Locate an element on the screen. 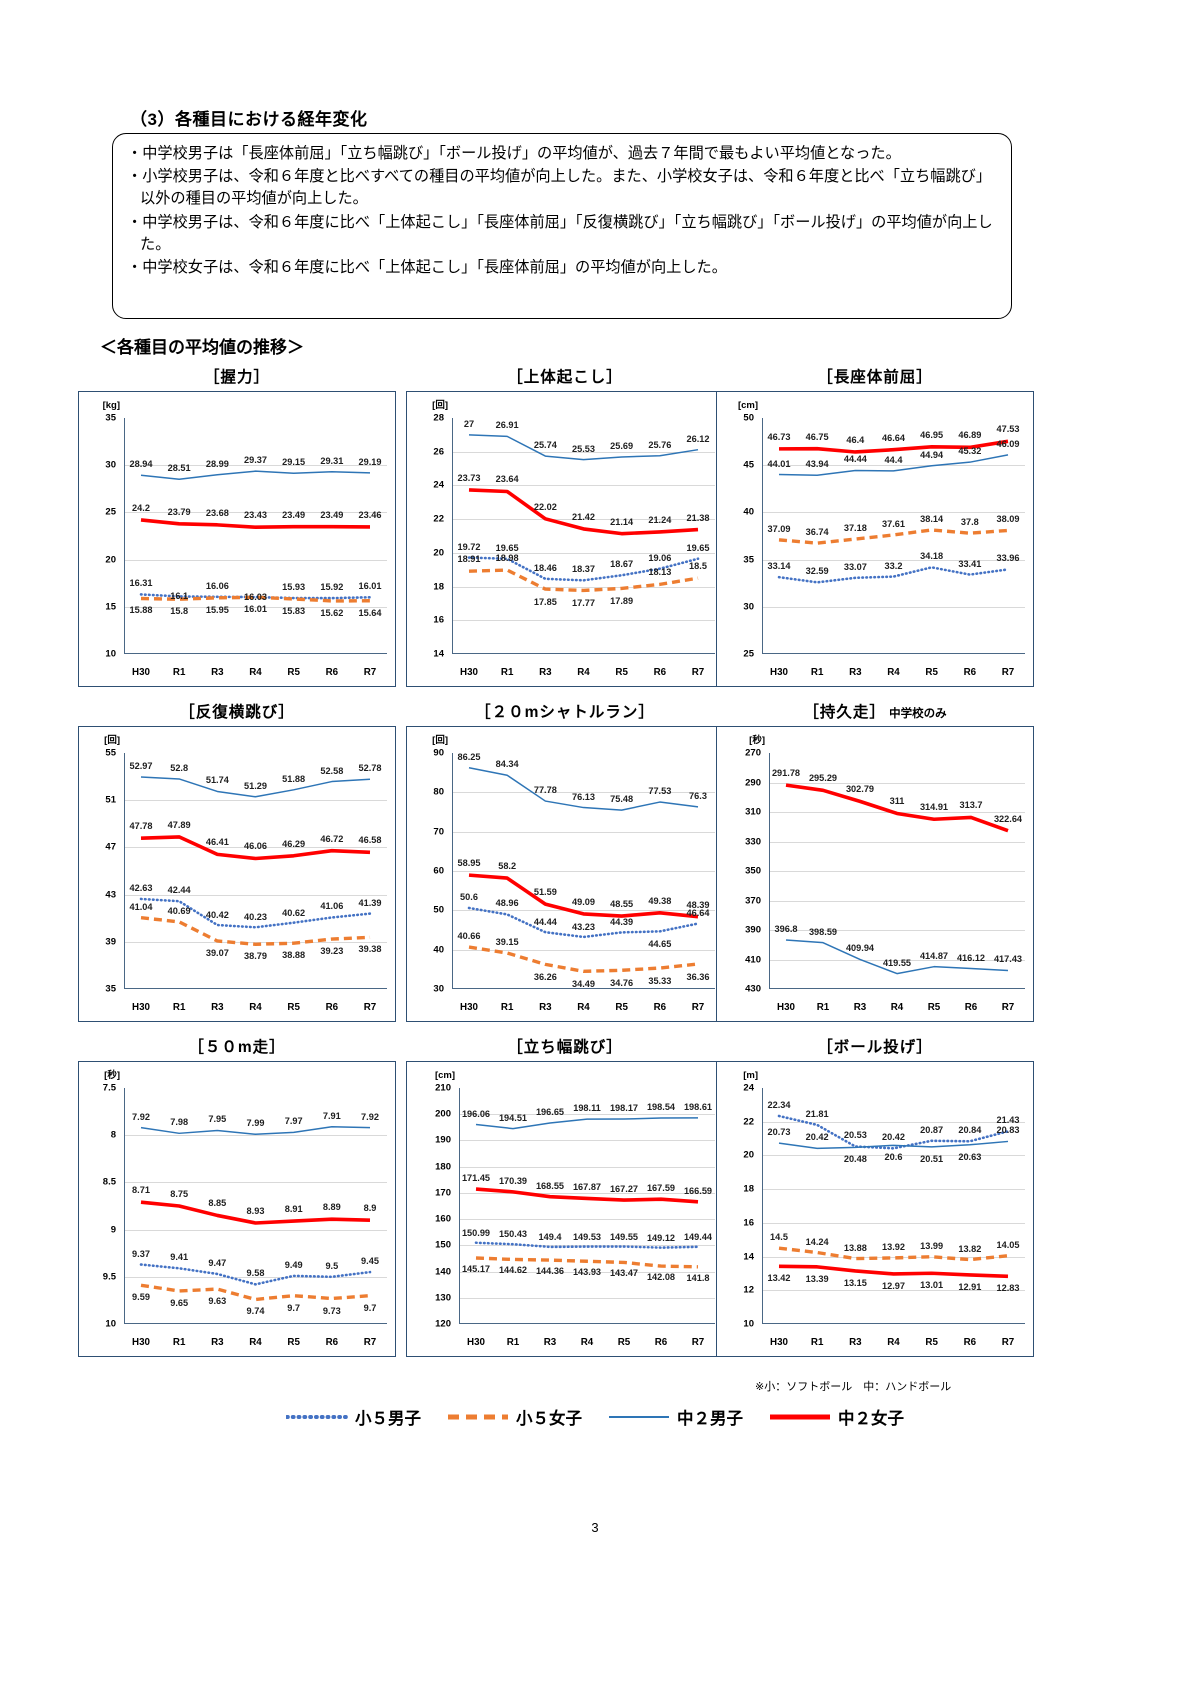  data-label: 7.92 is located at coordinates (141, 1116).